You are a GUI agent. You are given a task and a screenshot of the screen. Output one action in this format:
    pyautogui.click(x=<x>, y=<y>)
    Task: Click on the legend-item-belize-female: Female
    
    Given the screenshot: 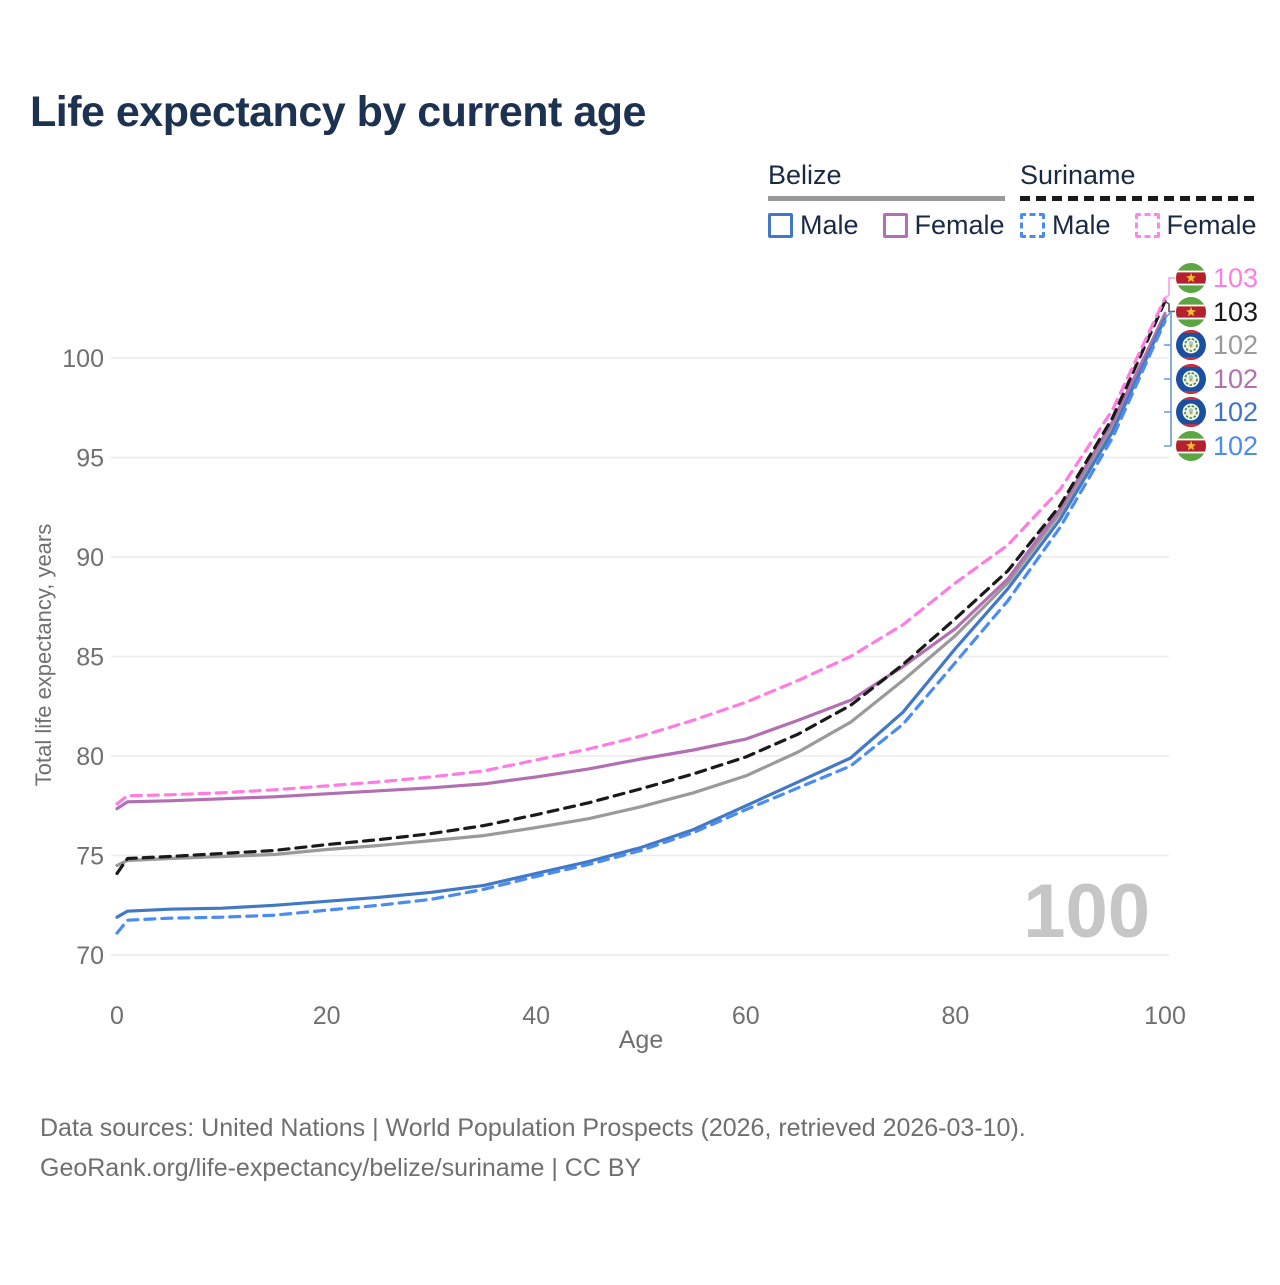 What is the action you would take?
    pyautogui.click(x=943, y=225)
    